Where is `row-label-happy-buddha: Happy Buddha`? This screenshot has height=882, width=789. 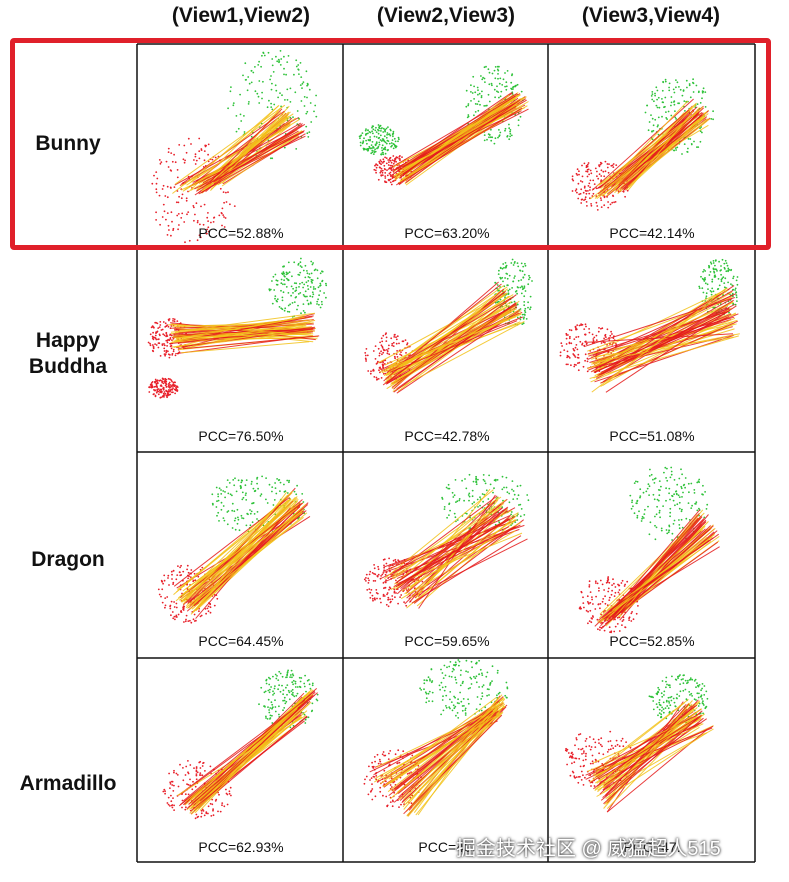
row-label-happy-buddha: Happy Buddha is located at coordinates (68, 353).